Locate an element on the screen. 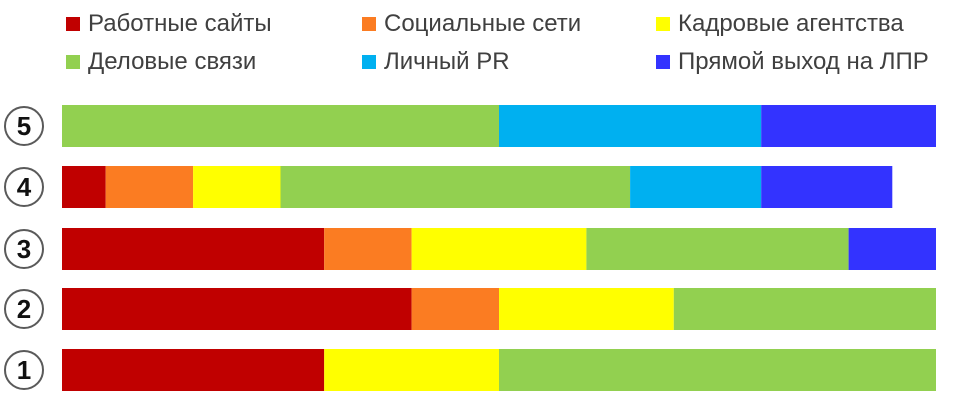 This screenshot has height=406, width=962. legend-item-recruitment-agencies: Кадровые агентства is located at coordinates (780, 24).